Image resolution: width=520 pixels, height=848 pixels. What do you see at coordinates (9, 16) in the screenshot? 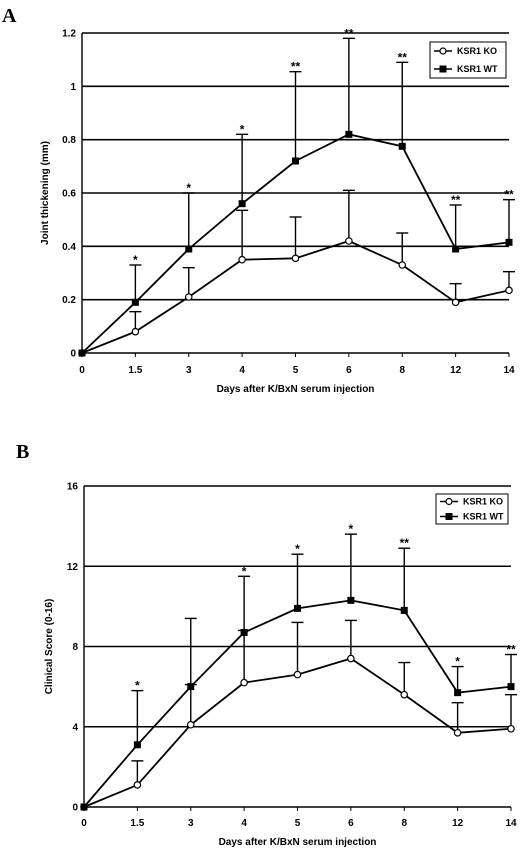
I see `panel-letter: A` at bounding box center [9, 16].